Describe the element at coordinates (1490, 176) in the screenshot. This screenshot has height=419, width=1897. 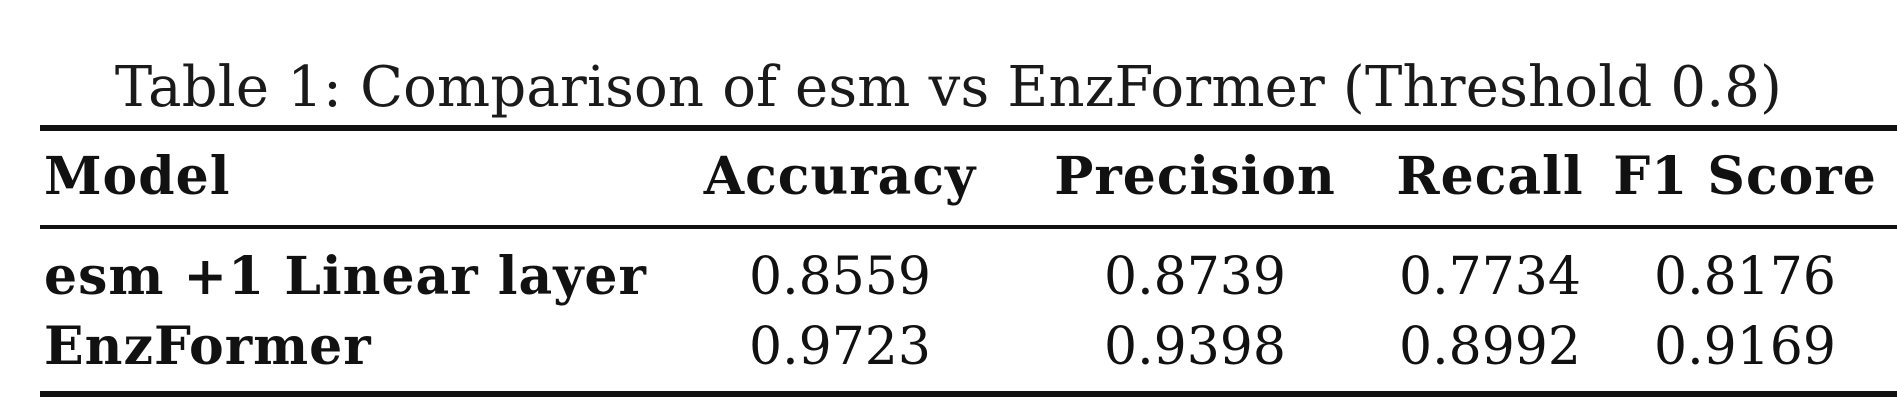
I see `header-recall: Recall` at that location.